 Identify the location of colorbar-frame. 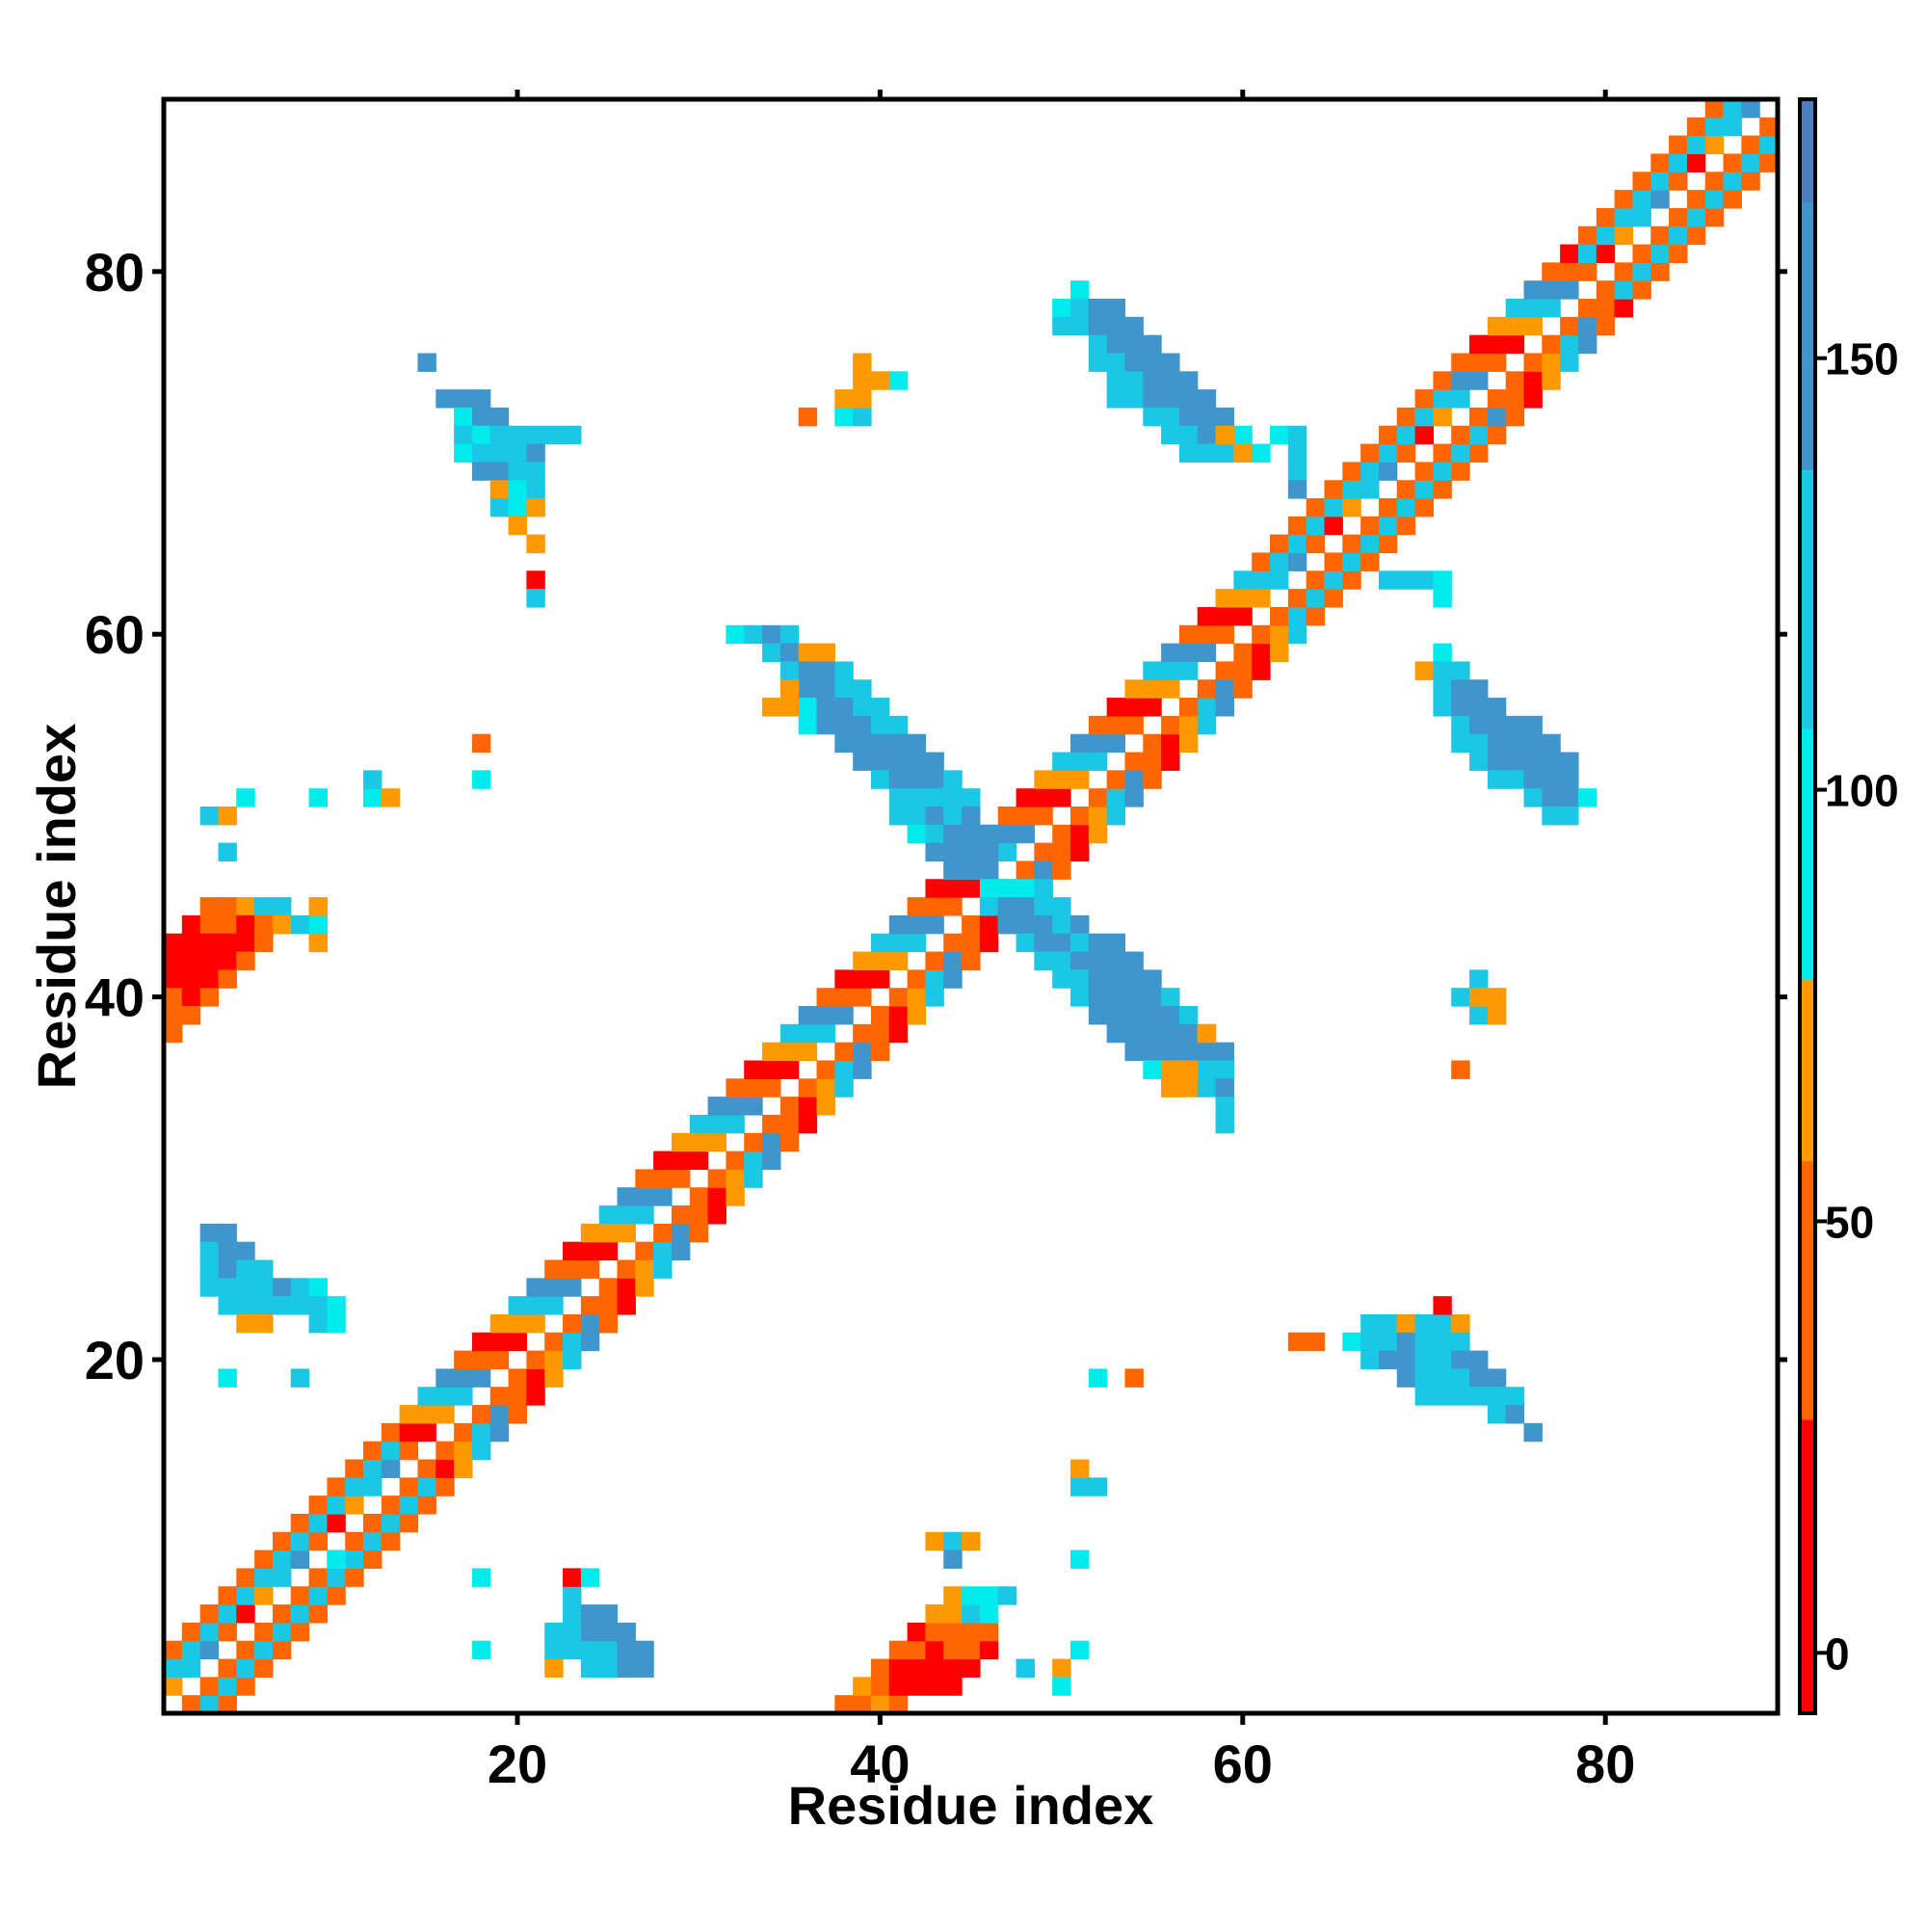
(1807, 906).